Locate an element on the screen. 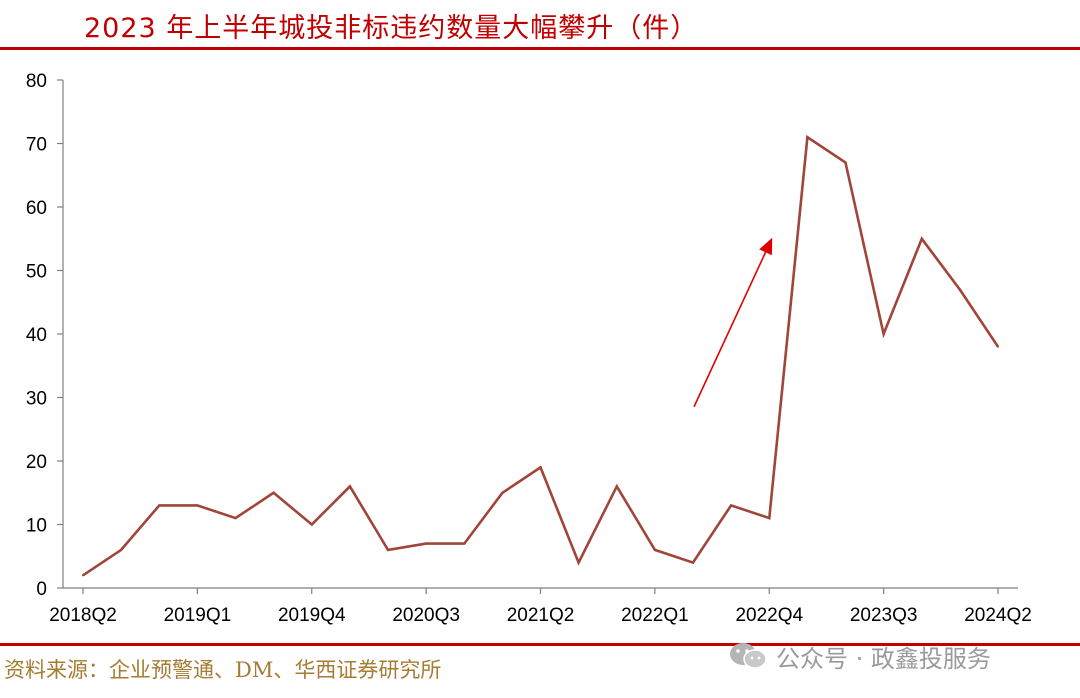  x-tick-label: 2023Q3 is located at coordinates (884, 615).